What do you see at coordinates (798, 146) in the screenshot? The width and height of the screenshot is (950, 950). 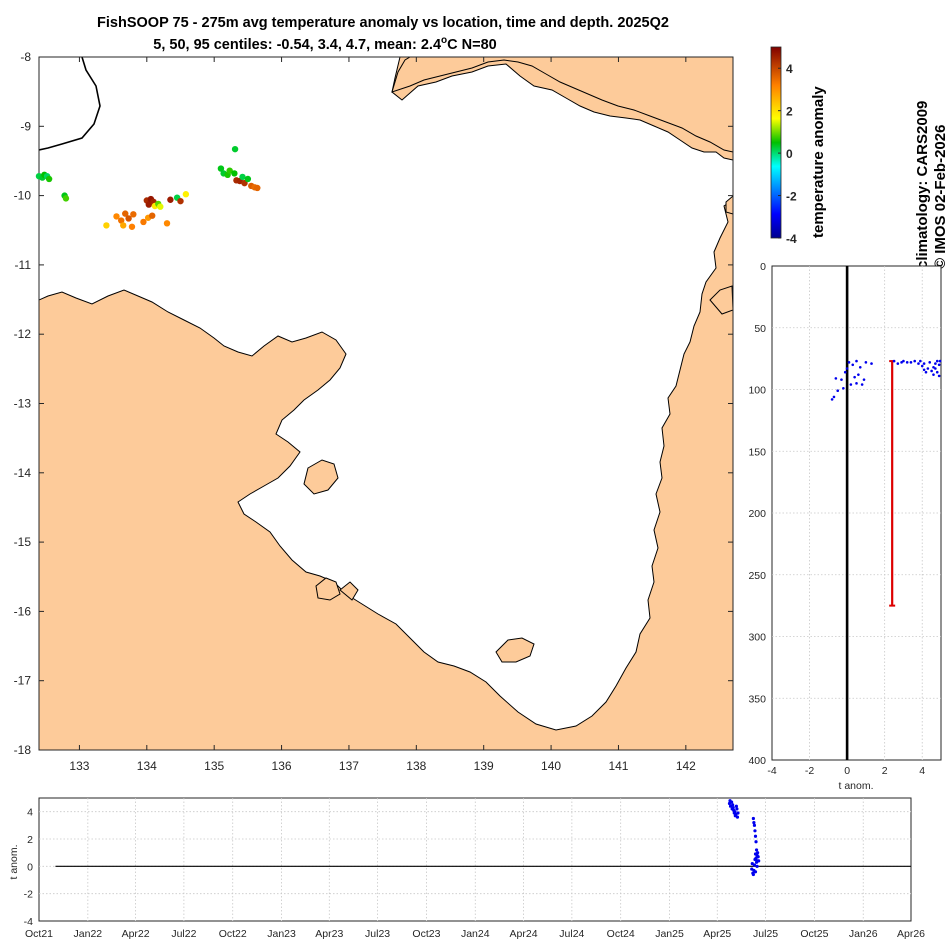 I see `colorbar: -4 -2 0 2 4 temperature anomaly` at bounding box center [798, 146].